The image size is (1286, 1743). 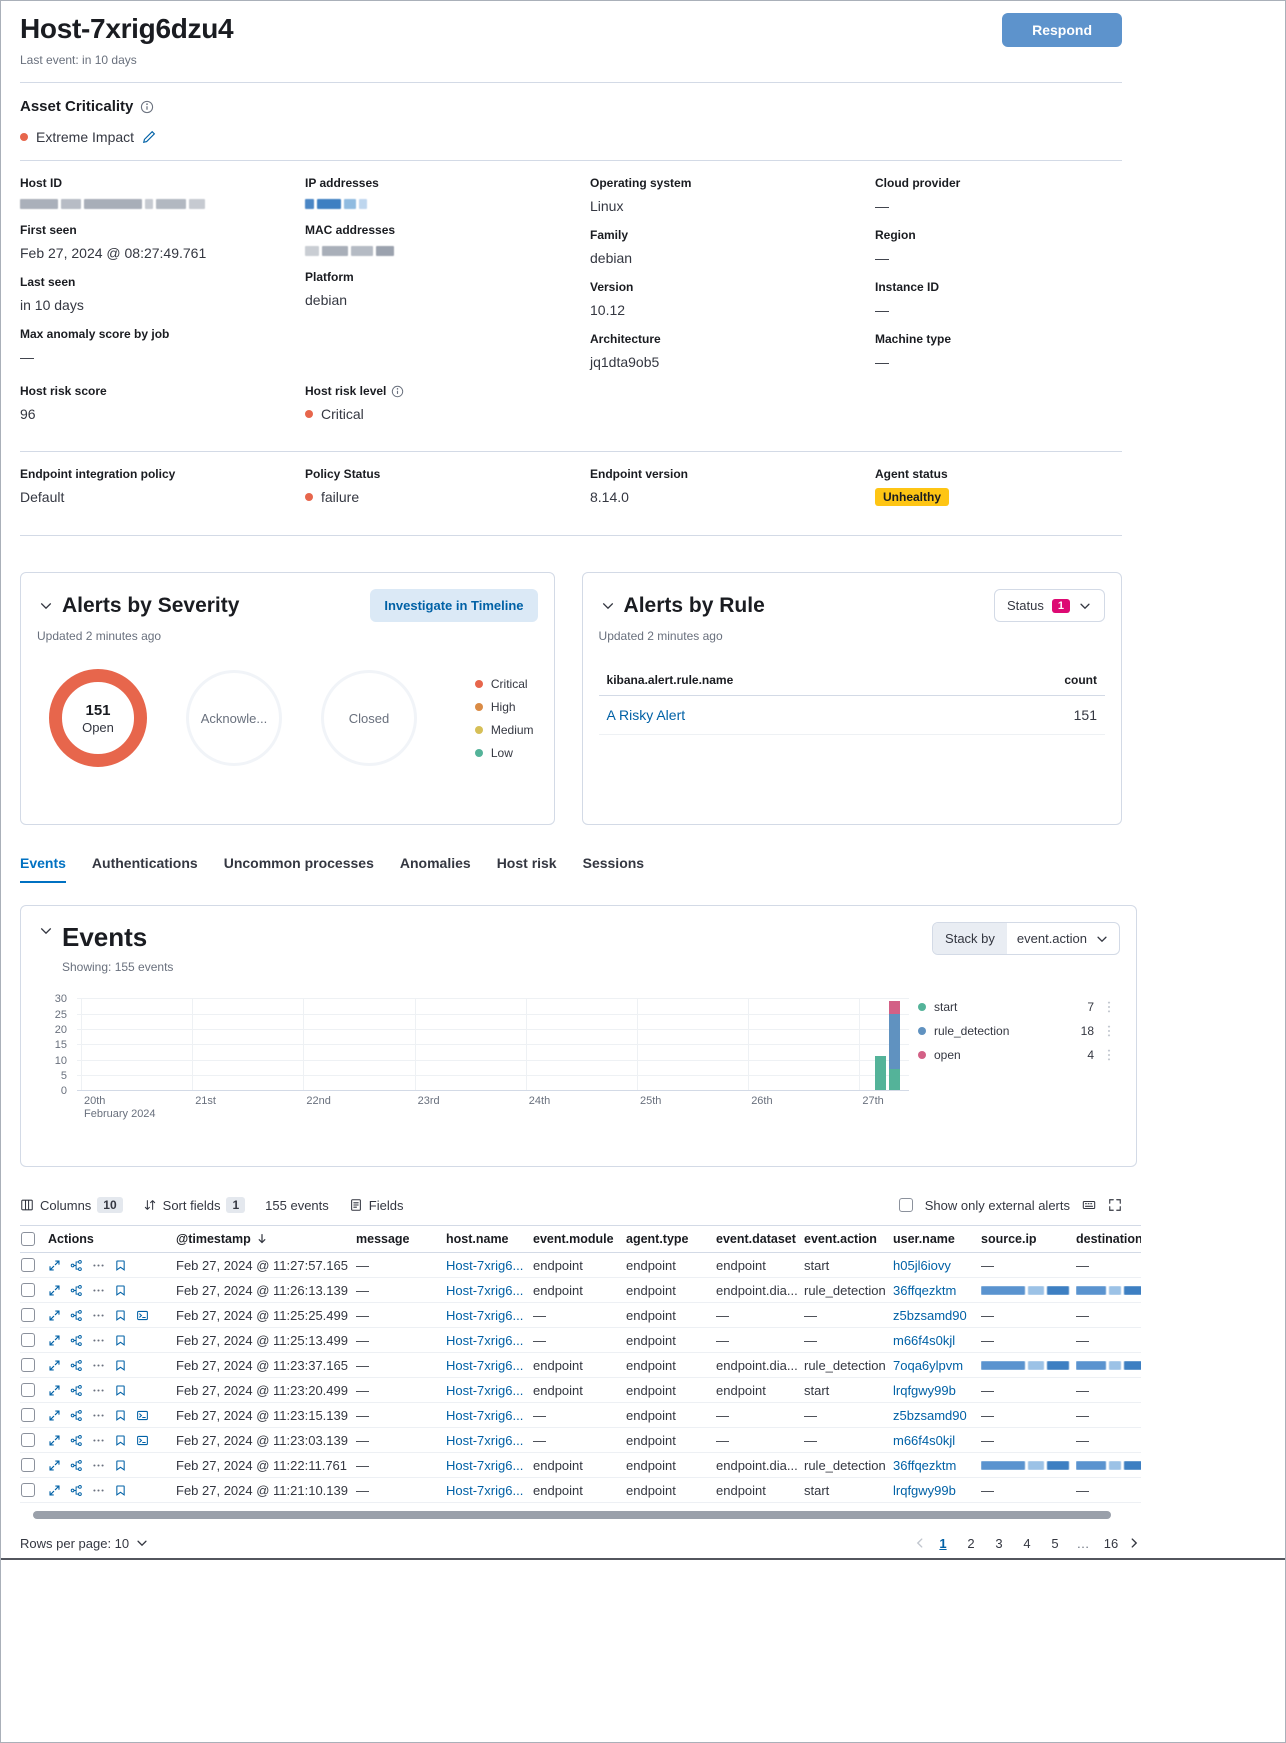 What do you see at coordinates (573, 1239) in the screenshot?
I see `column-header-event-module: event.module` at bounding box center [573, 1239].